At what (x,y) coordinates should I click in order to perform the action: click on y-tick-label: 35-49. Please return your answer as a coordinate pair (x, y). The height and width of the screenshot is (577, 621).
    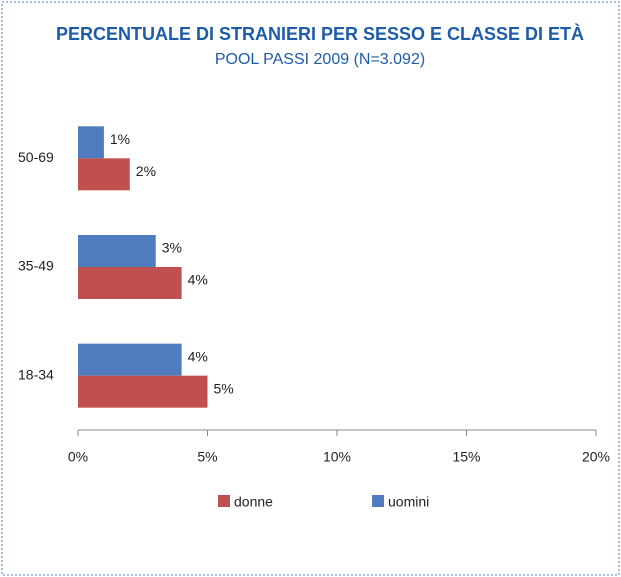
    Looking at the image, I should click on (36, 266).